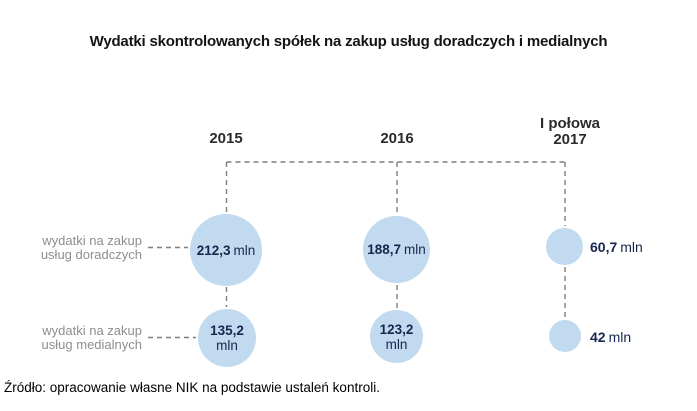 The height and width of the screenshot is (411, 697). I want to click on bubble-doradcze-2015: 212,3 mln, so click(226, 250).